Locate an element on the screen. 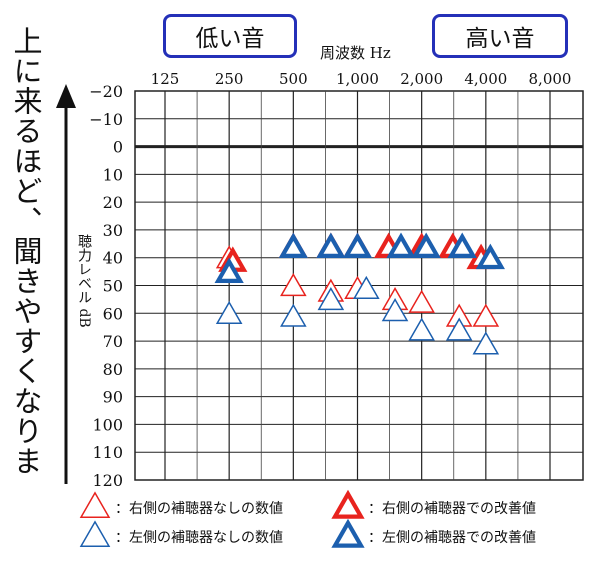 This screenshot has width=600, height=562. up-arrow-icon is located at coordinates (66, 96).